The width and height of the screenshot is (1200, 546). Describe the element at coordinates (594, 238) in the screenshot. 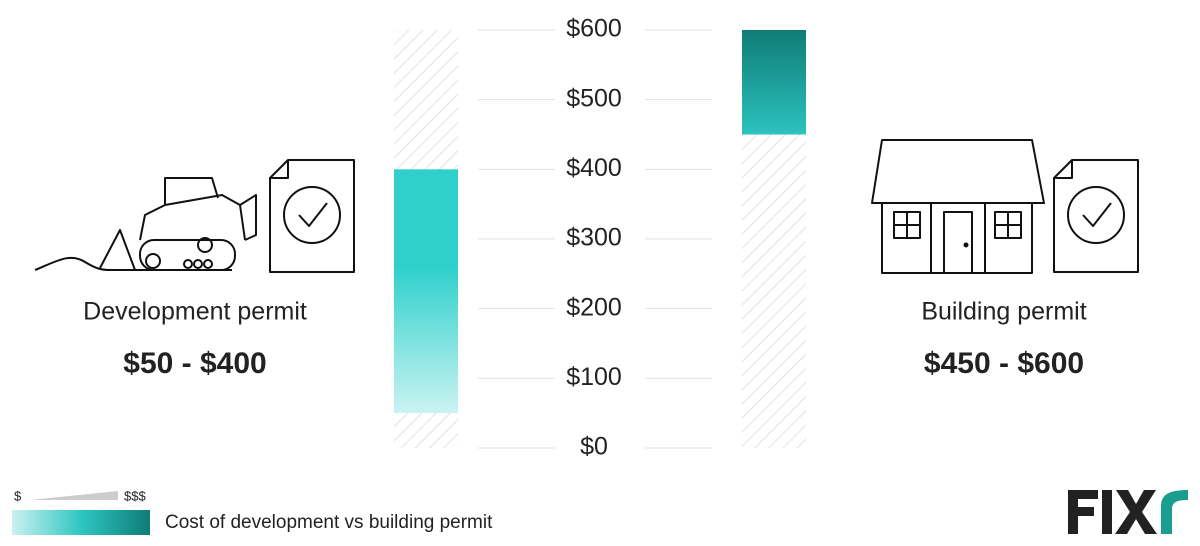

I see `y-tick-label: $300` at that location.